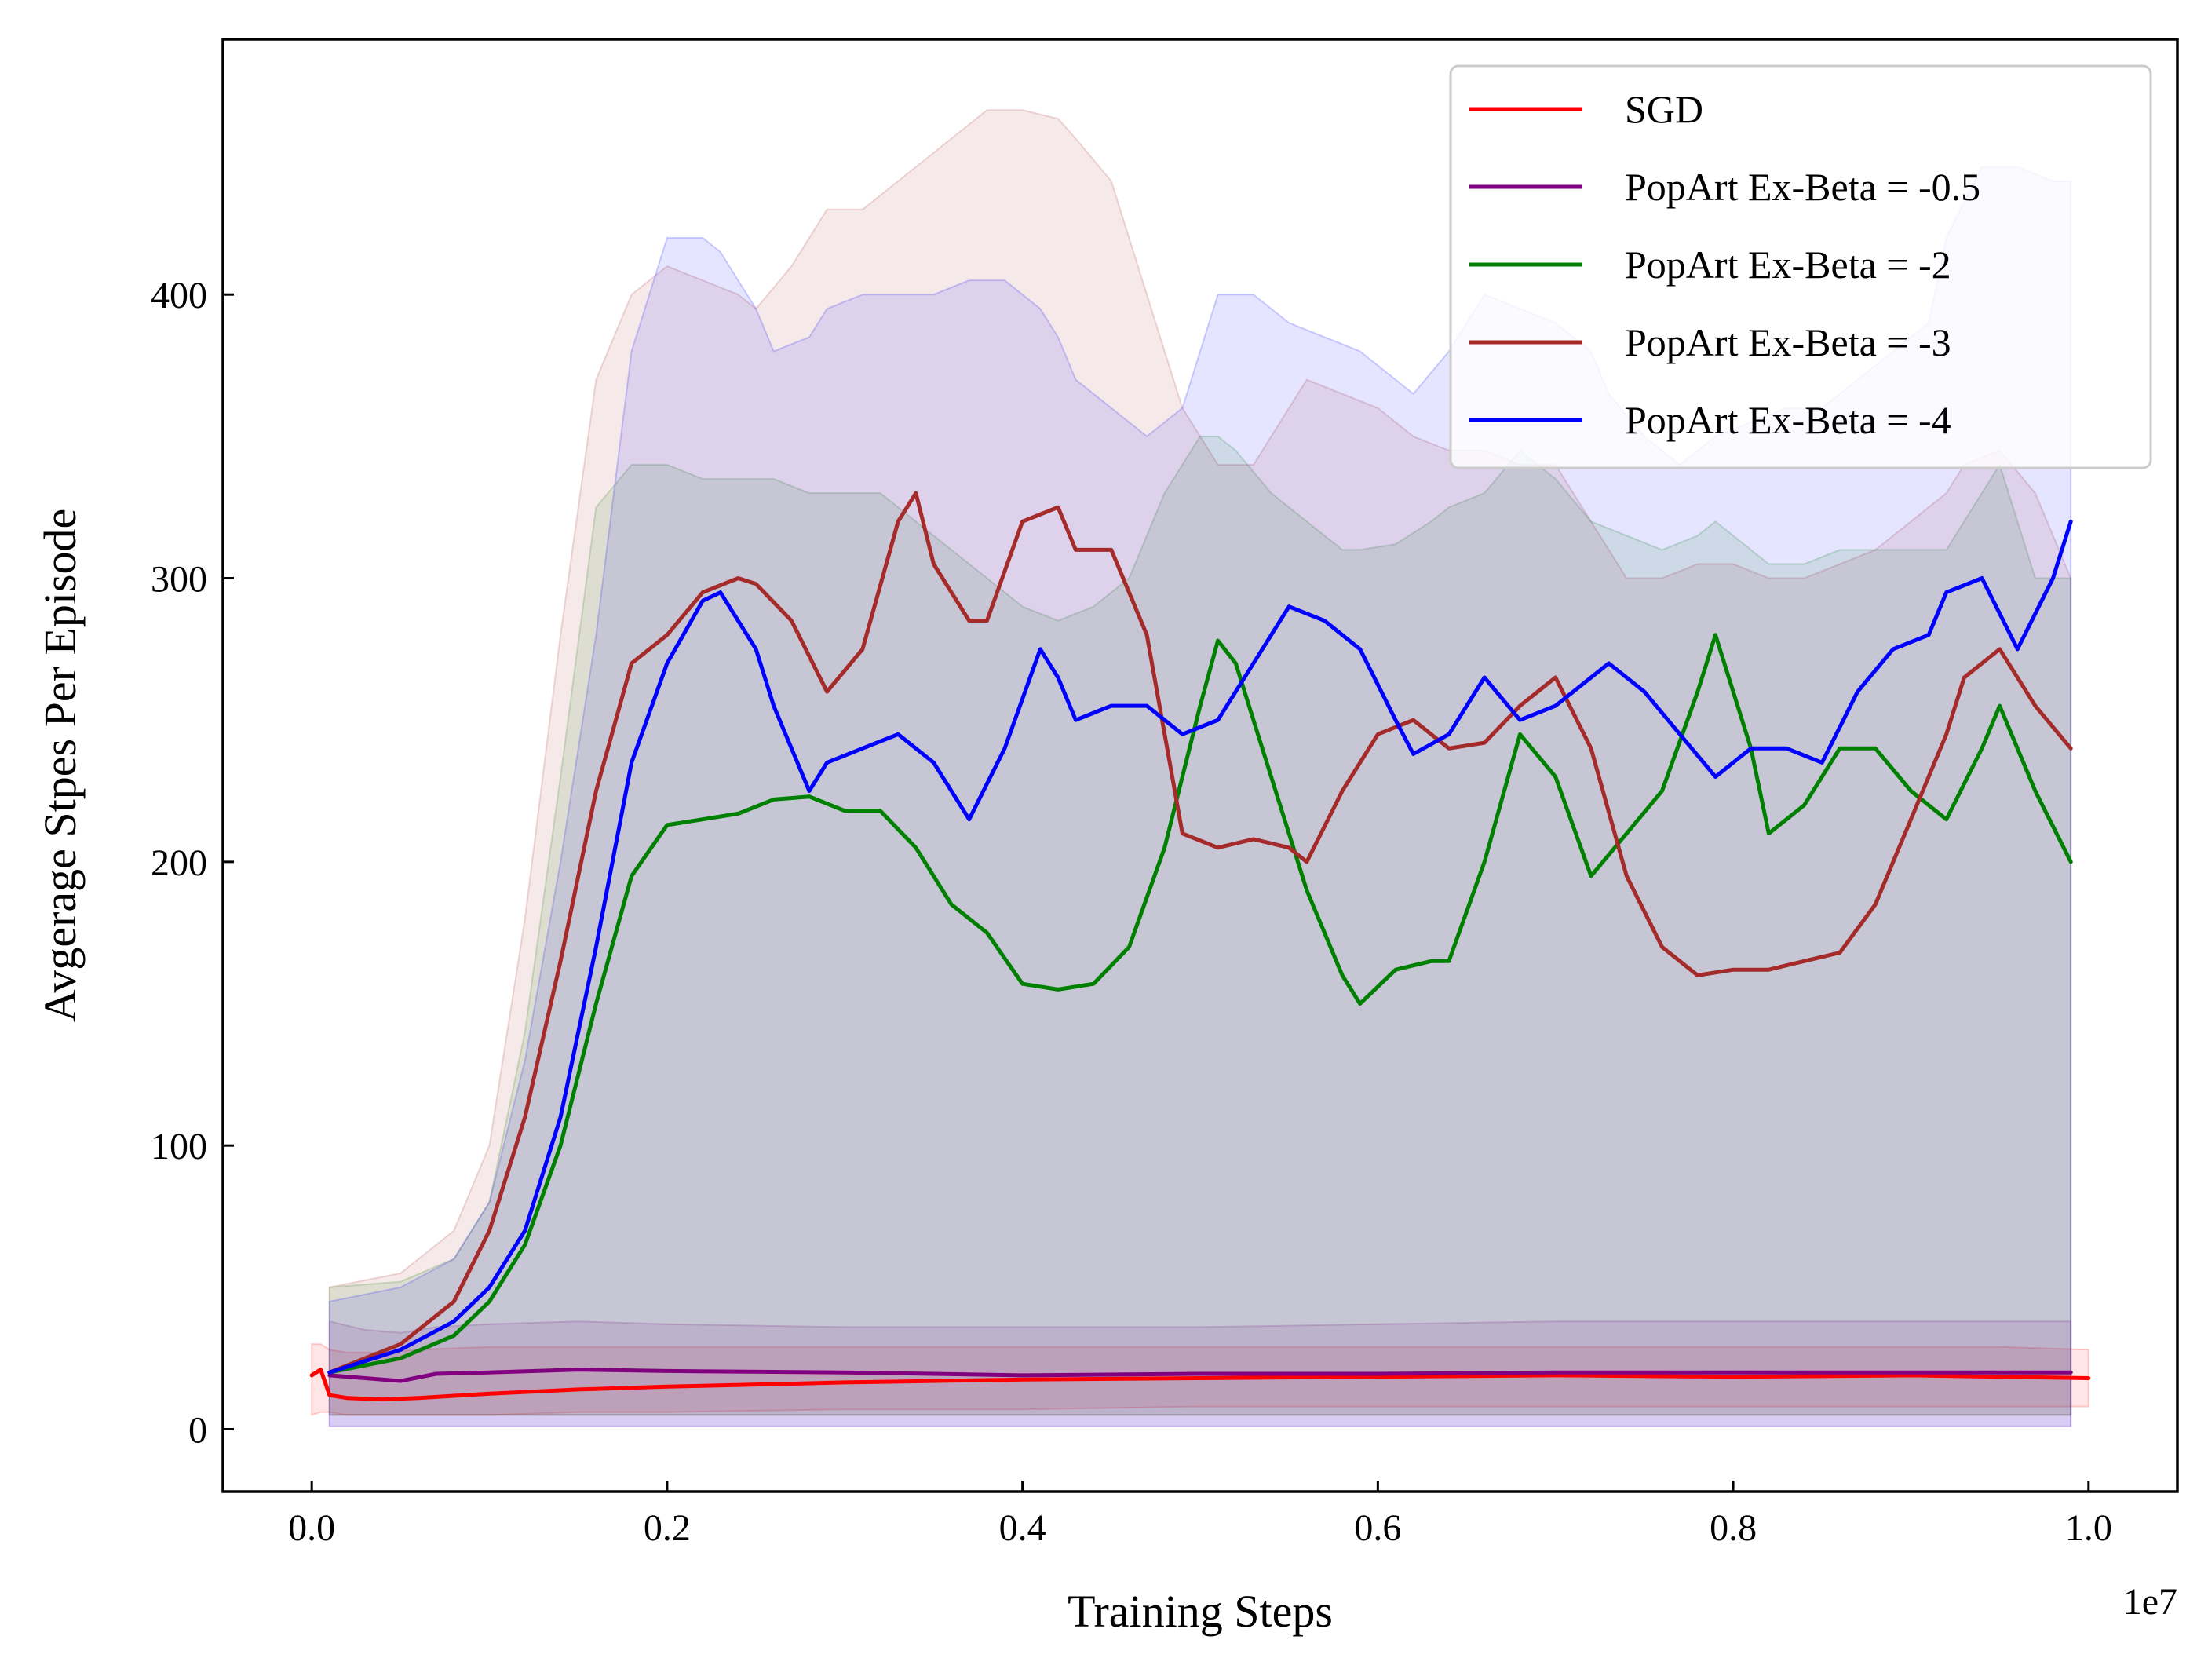 The height and width of the screenshot is (1680, 2208). What do you see at coordinates (2088, 1528) in the screenshot?
I see `x-tick-label: 1.0` at bounding box center [2088, 1528].